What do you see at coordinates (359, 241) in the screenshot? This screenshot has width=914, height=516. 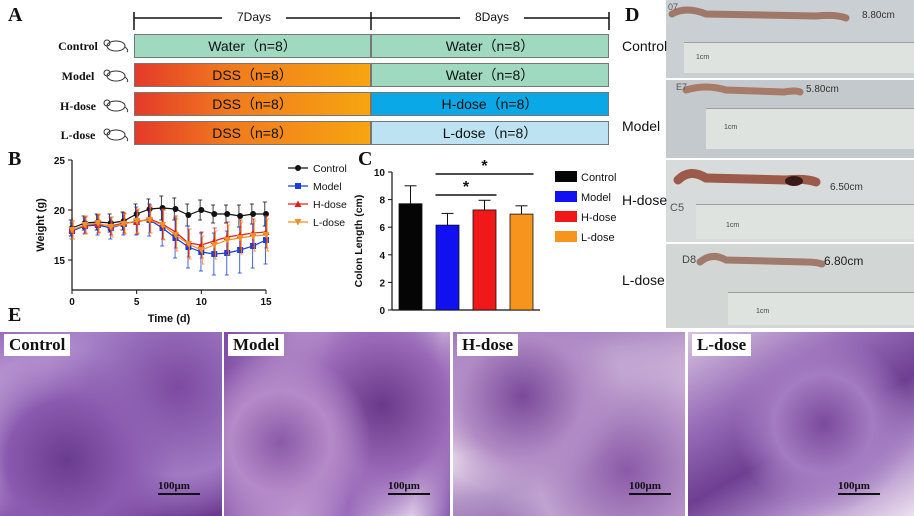 I see `y-axis-label: Colon Length (cm)` at bounding box center [359, 241].